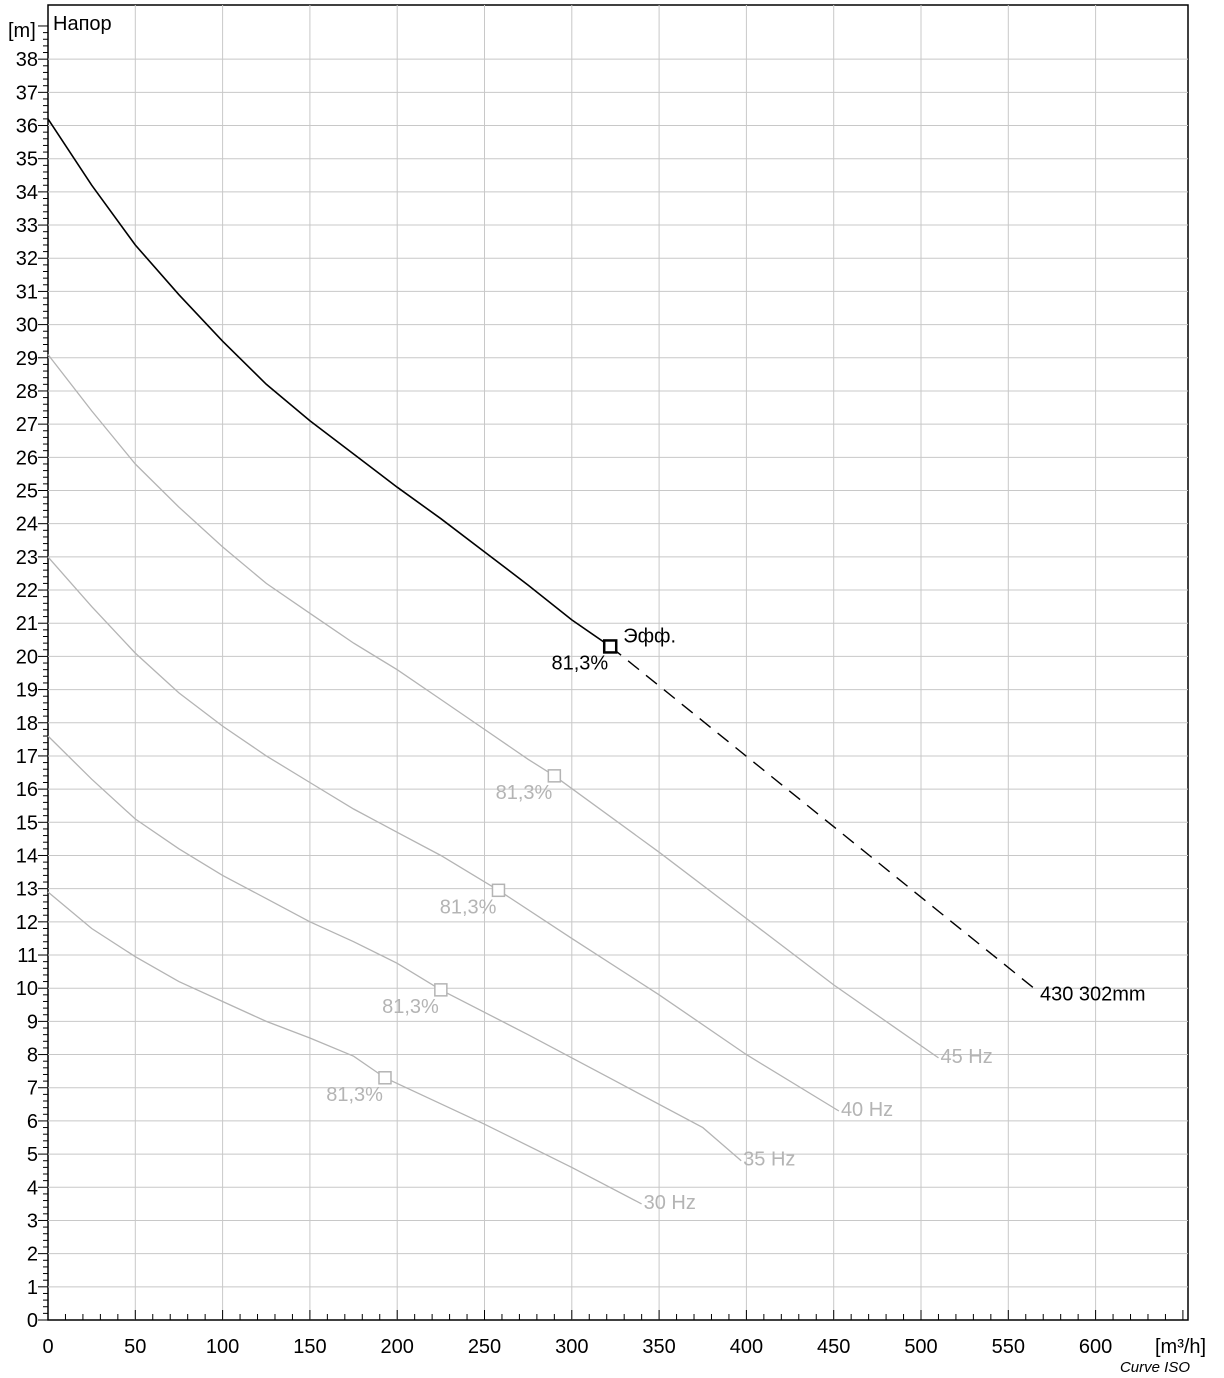 The image size is (1224, 1378). Describe the element at coordinates (670, 1203) in the screenshot. I see `speed-curve-label: 30 Hz` at that location.